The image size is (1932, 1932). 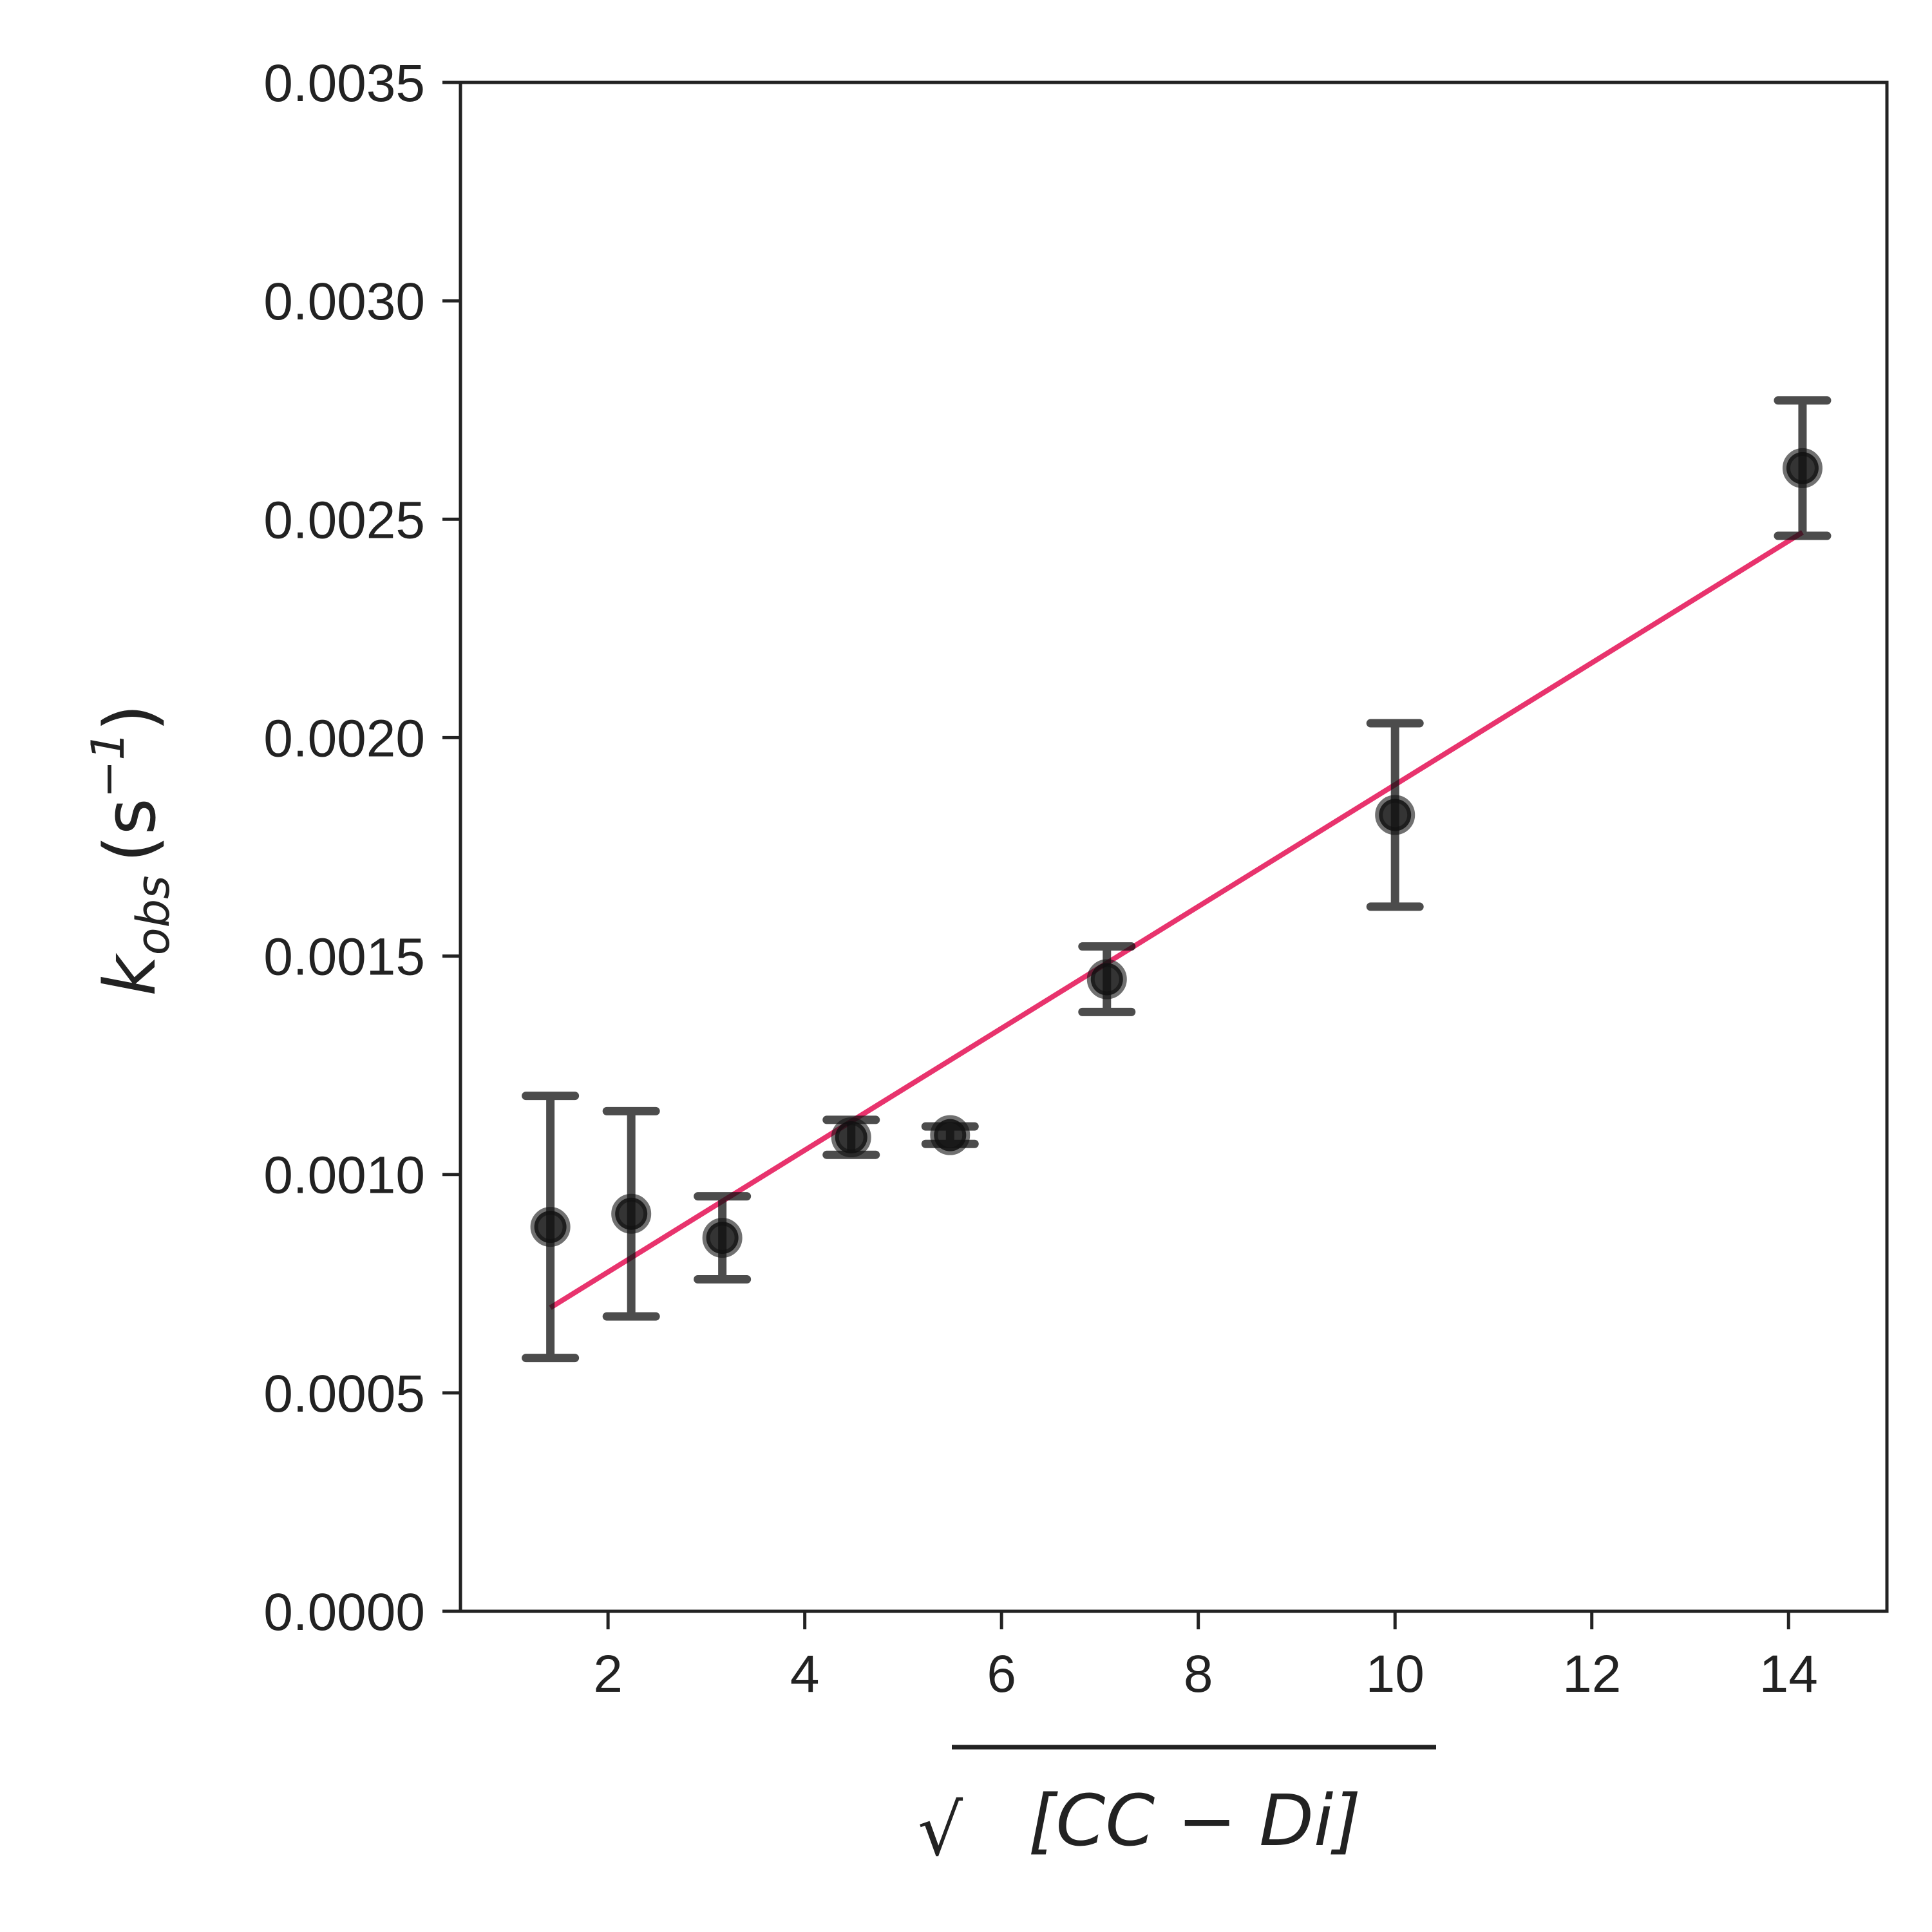 I want to click on x-axis-label-text: [CC − Di], so click(x=1194, y=1820).